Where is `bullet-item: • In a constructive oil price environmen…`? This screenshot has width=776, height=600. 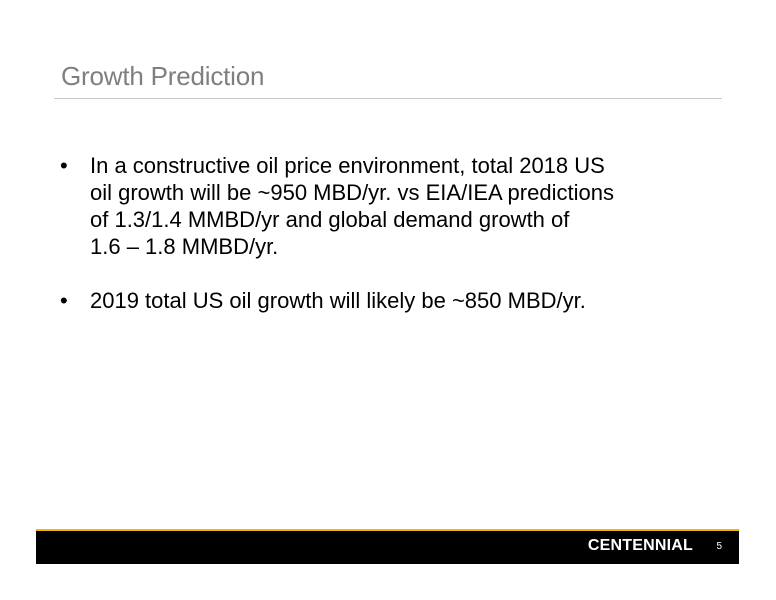
bullet-item: • In a constructive oil price environmen… is located at coordinates (380, 206).